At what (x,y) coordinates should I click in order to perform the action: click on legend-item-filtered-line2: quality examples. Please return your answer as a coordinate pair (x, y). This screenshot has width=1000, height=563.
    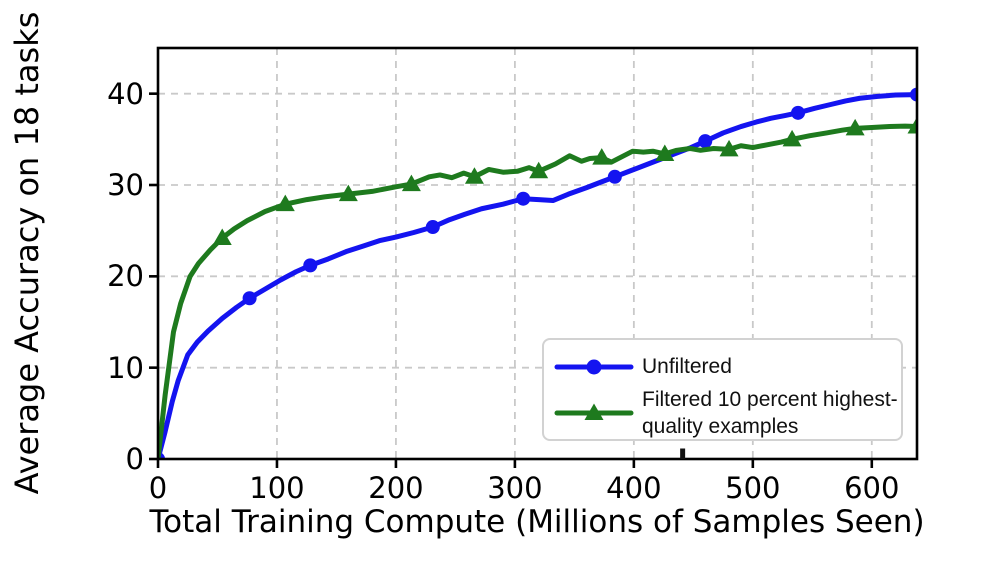
    Looking at the image, I should click on (720, 426).